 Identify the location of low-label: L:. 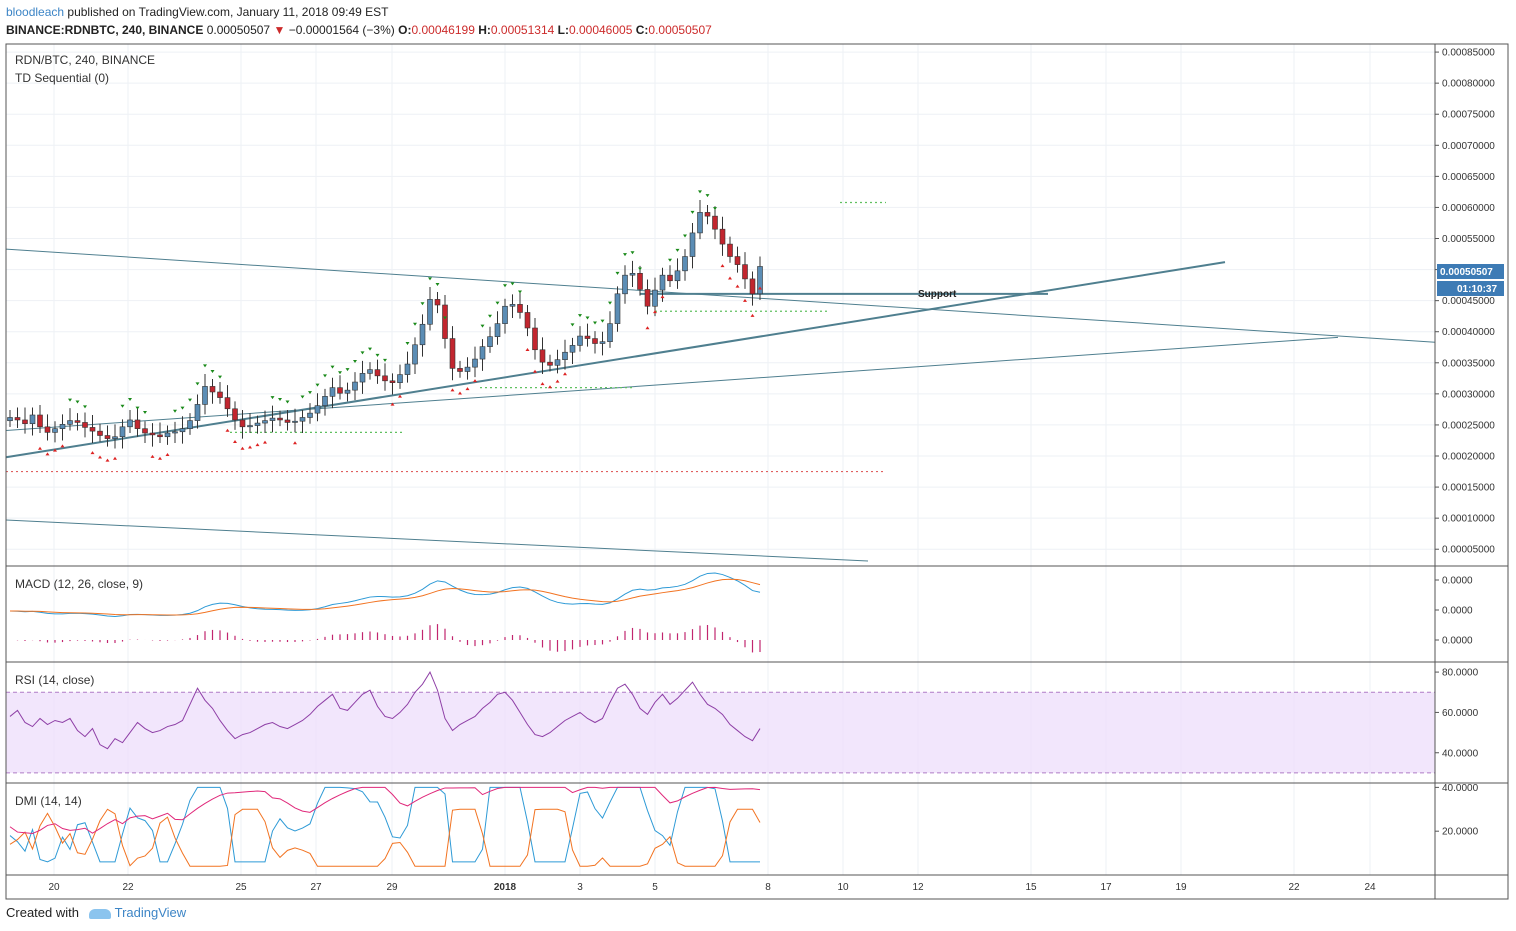
(563, 30).